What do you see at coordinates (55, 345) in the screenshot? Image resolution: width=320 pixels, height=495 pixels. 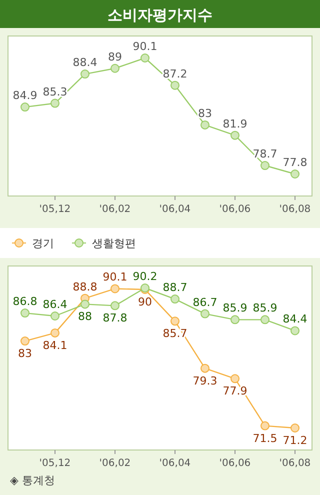 I see `data-label: 84.1` at bounding box center [55, 345].